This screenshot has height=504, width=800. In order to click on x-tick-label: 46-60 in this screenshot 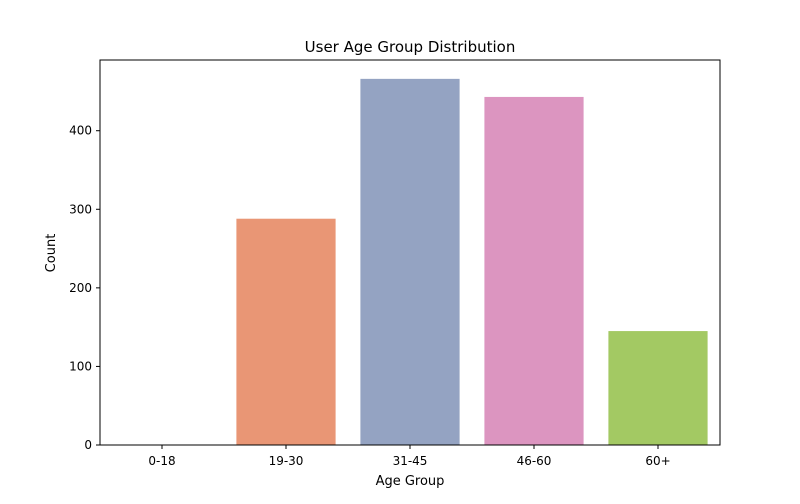, I will do `click(534, 461)`.